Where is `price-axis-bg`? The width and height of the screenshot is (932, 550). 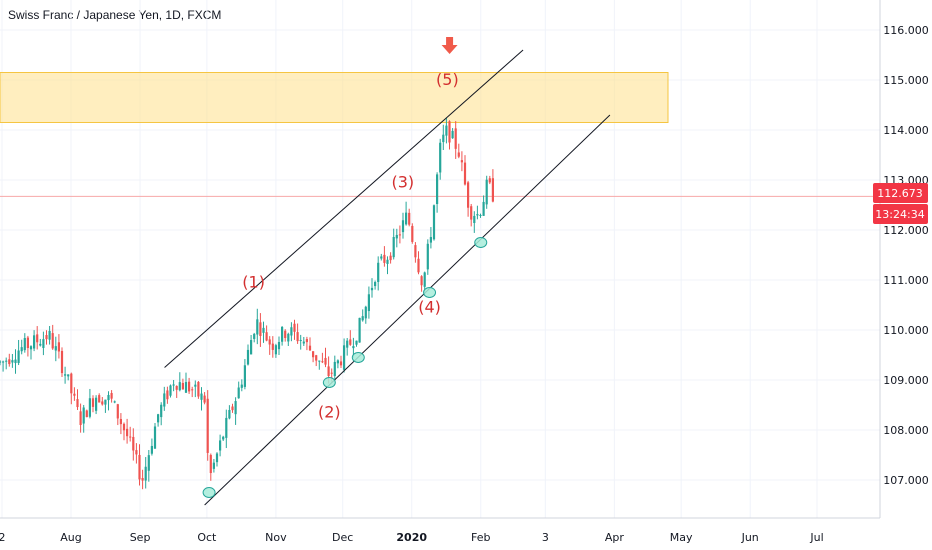
price-axis-bg is located at coordinates (906, 259).